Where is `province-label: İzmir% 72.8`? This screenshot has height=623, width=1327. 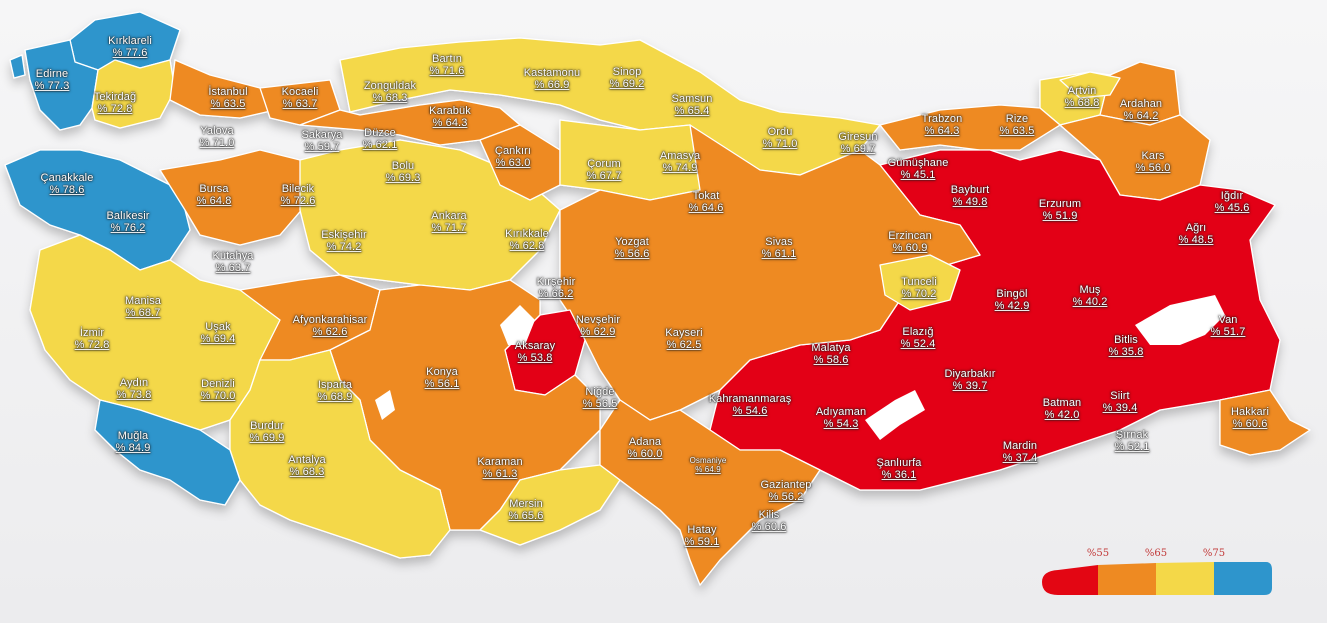
province-label: İzmir% 72.8 is located at coordinates (92, 339).